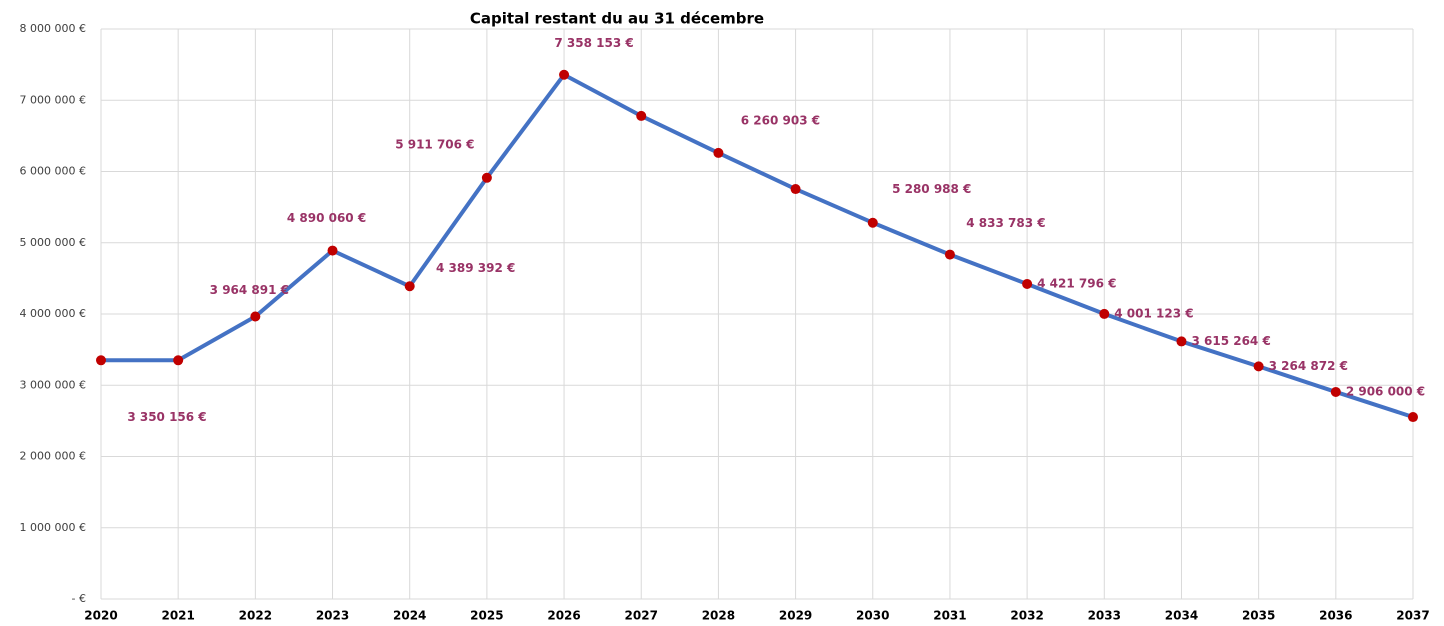 This screenshot has width=1444, height=626. Describe the element at coordinates (1308, 366) in the screenshot. I see `data-label: 3 264 872 €` at that location.